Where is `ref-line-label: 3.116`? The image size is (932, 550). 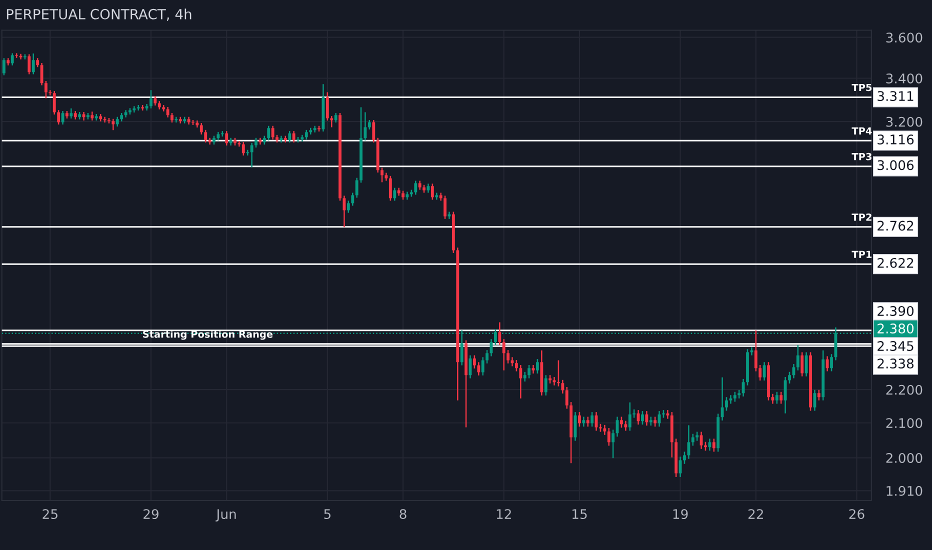
ref-line-label: 3.116 is located at coordinates (896, 139).